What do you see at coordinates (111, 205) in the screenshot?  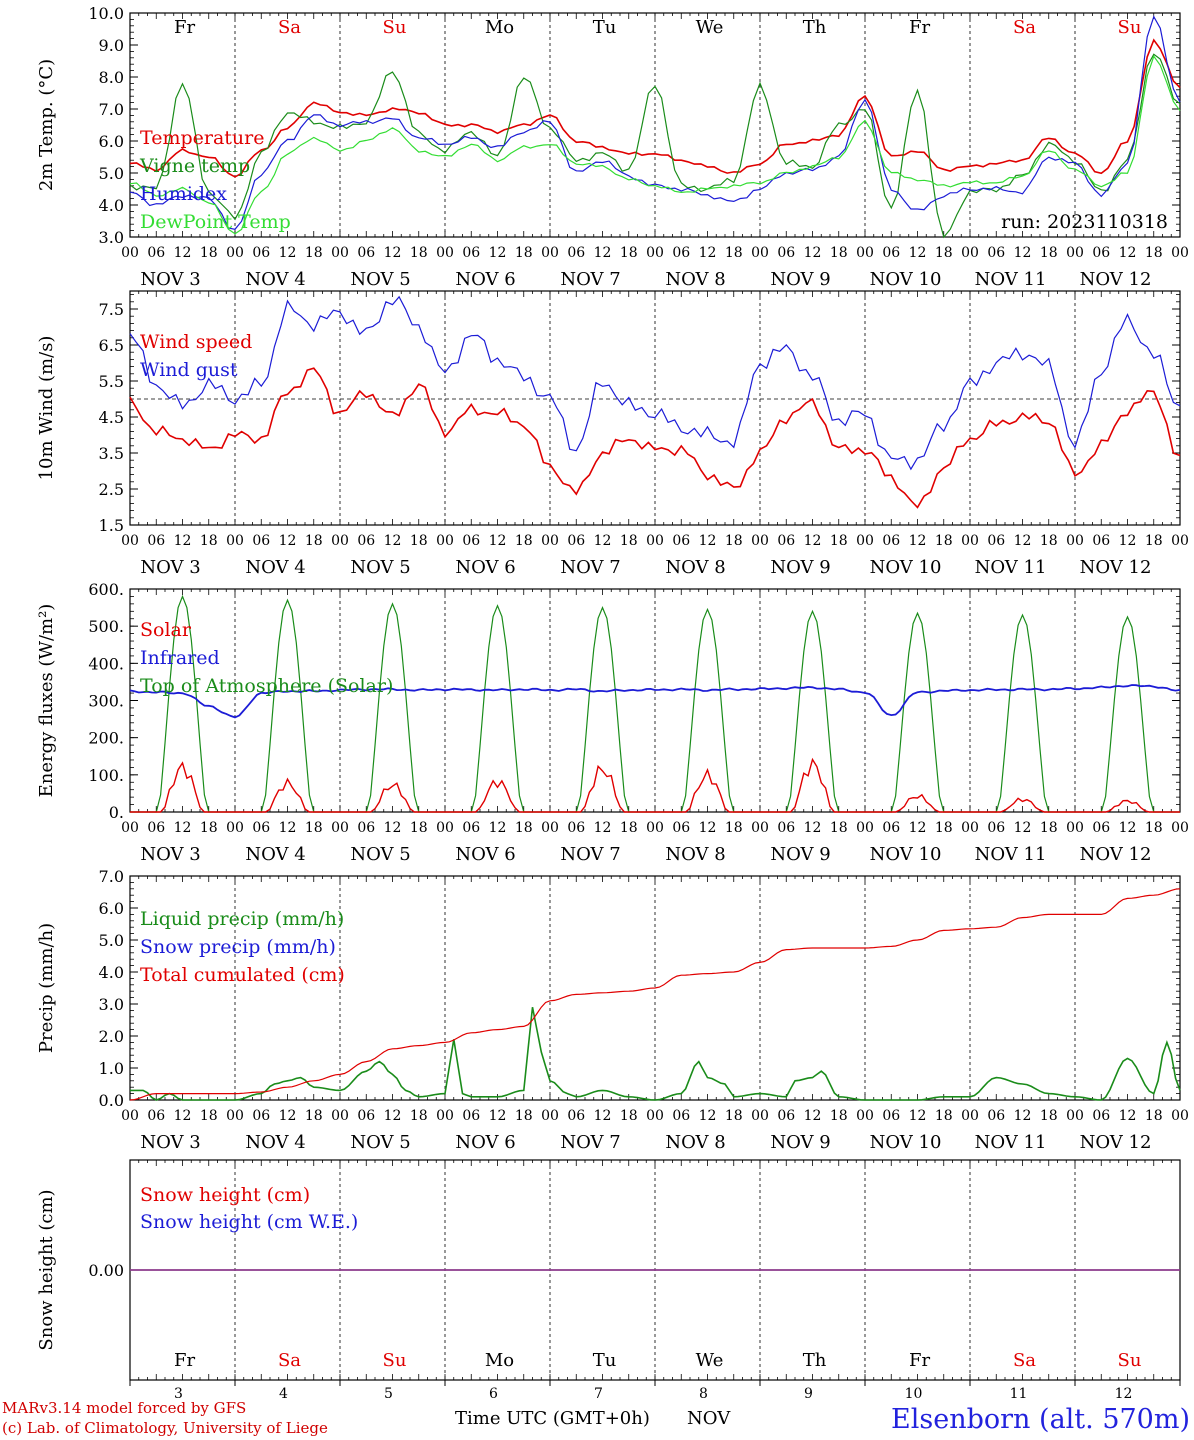 I see `y-tick-label: 4.0` at bounding box center [111, 205].